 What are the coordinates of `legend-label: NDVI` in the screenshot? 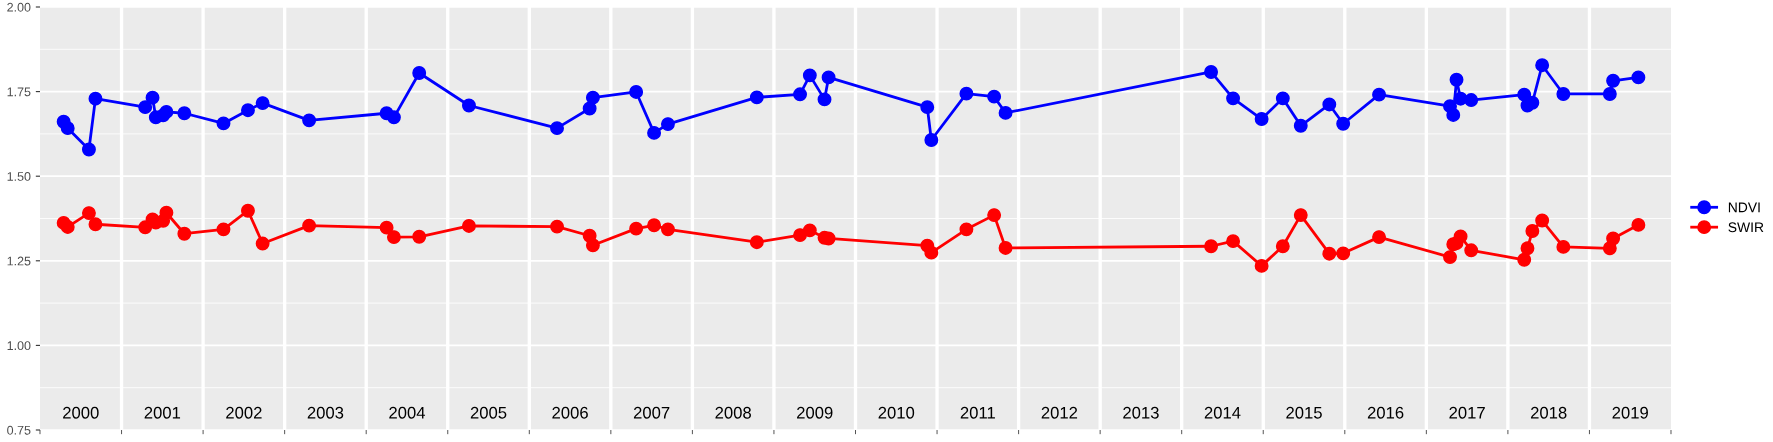 It's located at (1744, 207).